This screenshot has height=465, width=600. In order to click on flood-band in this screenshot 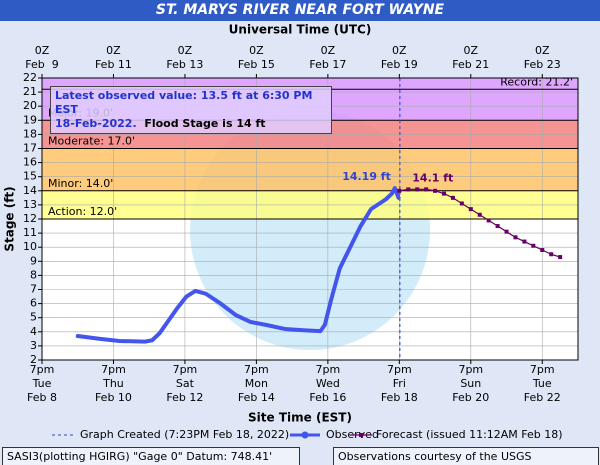, I will do `click(310, 169)`.